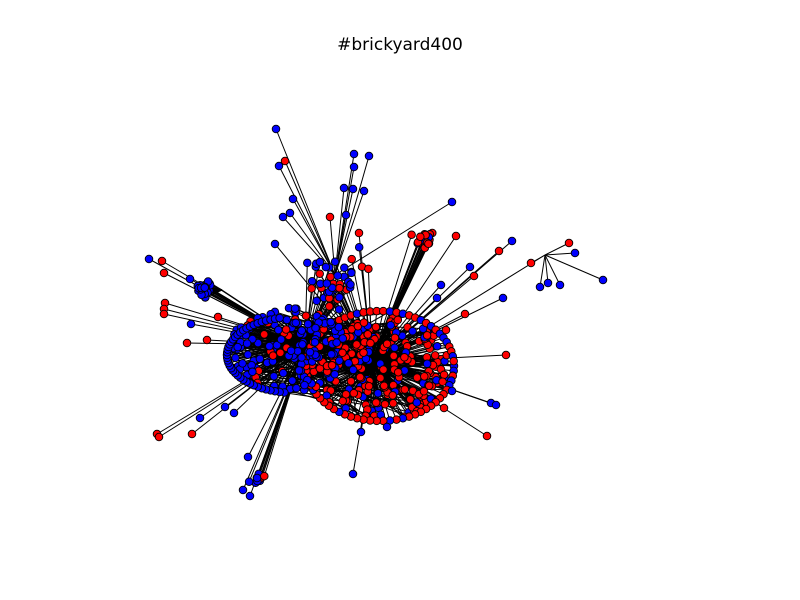 The width and height of the screenshot is (800, 600). I want to click on figure-title: #brickyard400, so click(400, 45).